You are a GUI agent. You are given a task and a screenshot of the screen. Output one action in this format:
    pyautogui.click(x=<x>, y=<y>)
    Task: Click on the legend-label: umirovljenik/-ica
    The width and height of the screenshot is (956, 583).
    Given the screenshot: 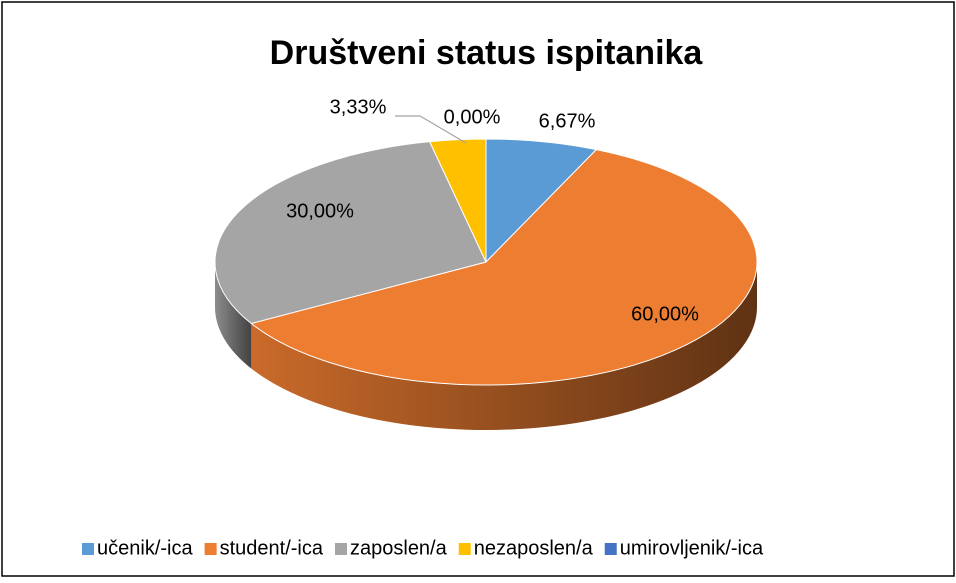 What is the action you would take?
    pyautogui.click(x=692, y=548)
    